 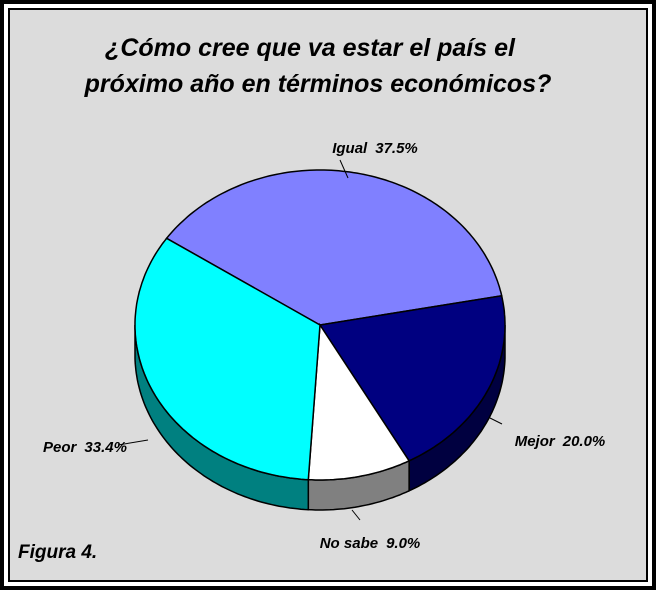 What do you see at coordinates (584, 441) in the screenshot?
I see `value-label: 20.0%` at bounding box center [584, 441].